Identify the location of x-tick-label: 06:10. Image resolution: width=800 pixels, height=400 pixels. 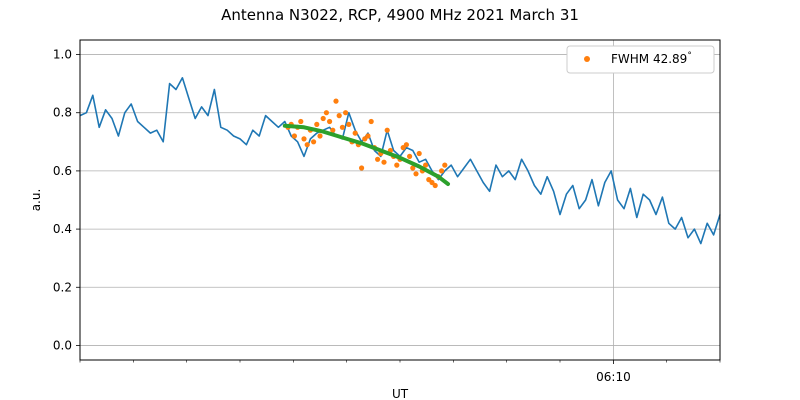
(613, 377).